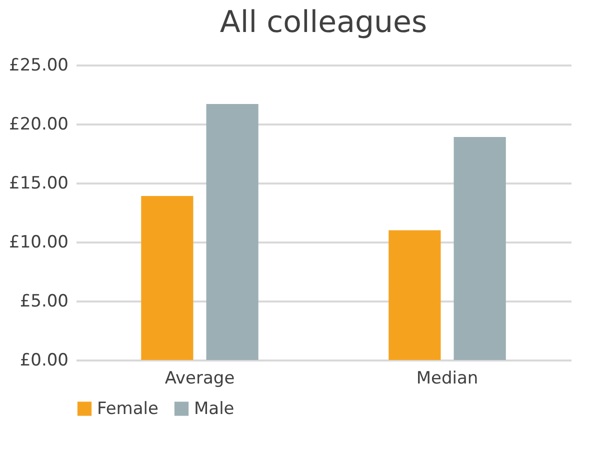  What do you see at coordinates (324, 22) in the screenshot?
I see `chart-title: All colleagues` at bounding box center [324, 22].